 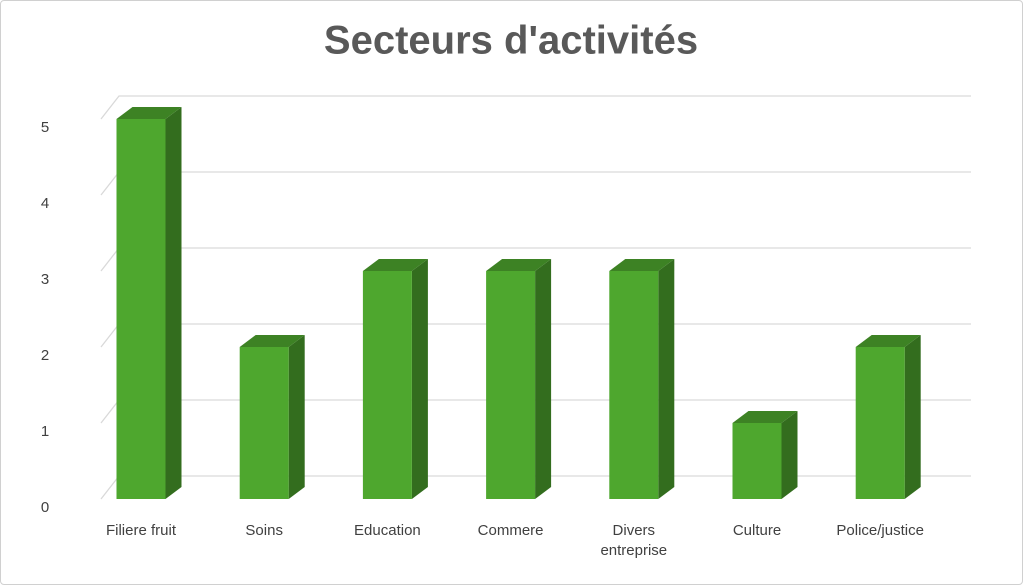 What do you see at coordinates (264, 530) in the screenshot?
I see `x-tick-label: Soins` at bounding box center [264, 530].